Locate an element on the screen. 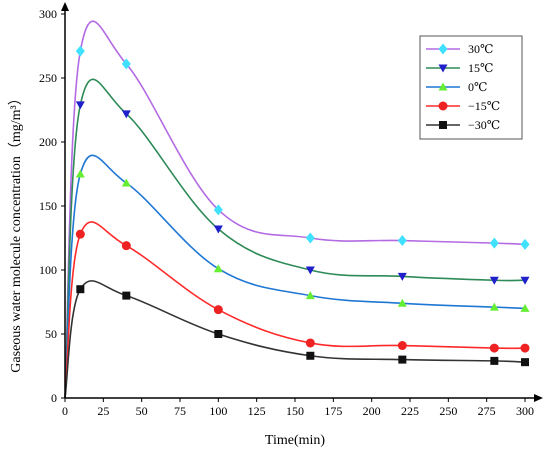  x-axis-arrow is located at coordinates (538, 398).